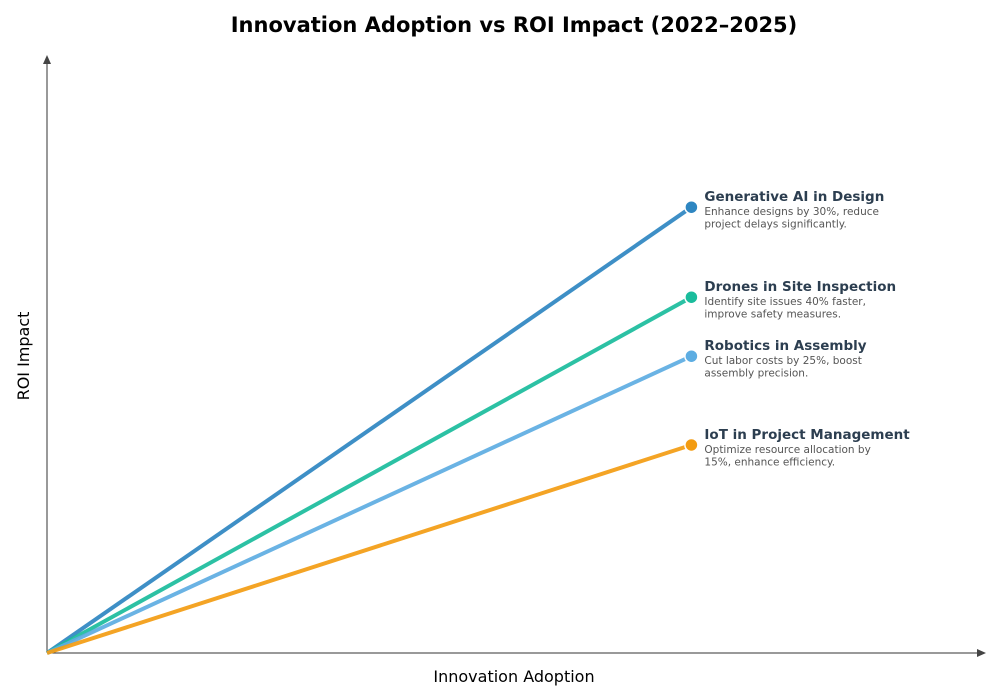  What do you see at coordinates (769, 462) in the screenshot?
I see `series-description: 15%, enhance efficiency.` at bounding box center [769, 462].